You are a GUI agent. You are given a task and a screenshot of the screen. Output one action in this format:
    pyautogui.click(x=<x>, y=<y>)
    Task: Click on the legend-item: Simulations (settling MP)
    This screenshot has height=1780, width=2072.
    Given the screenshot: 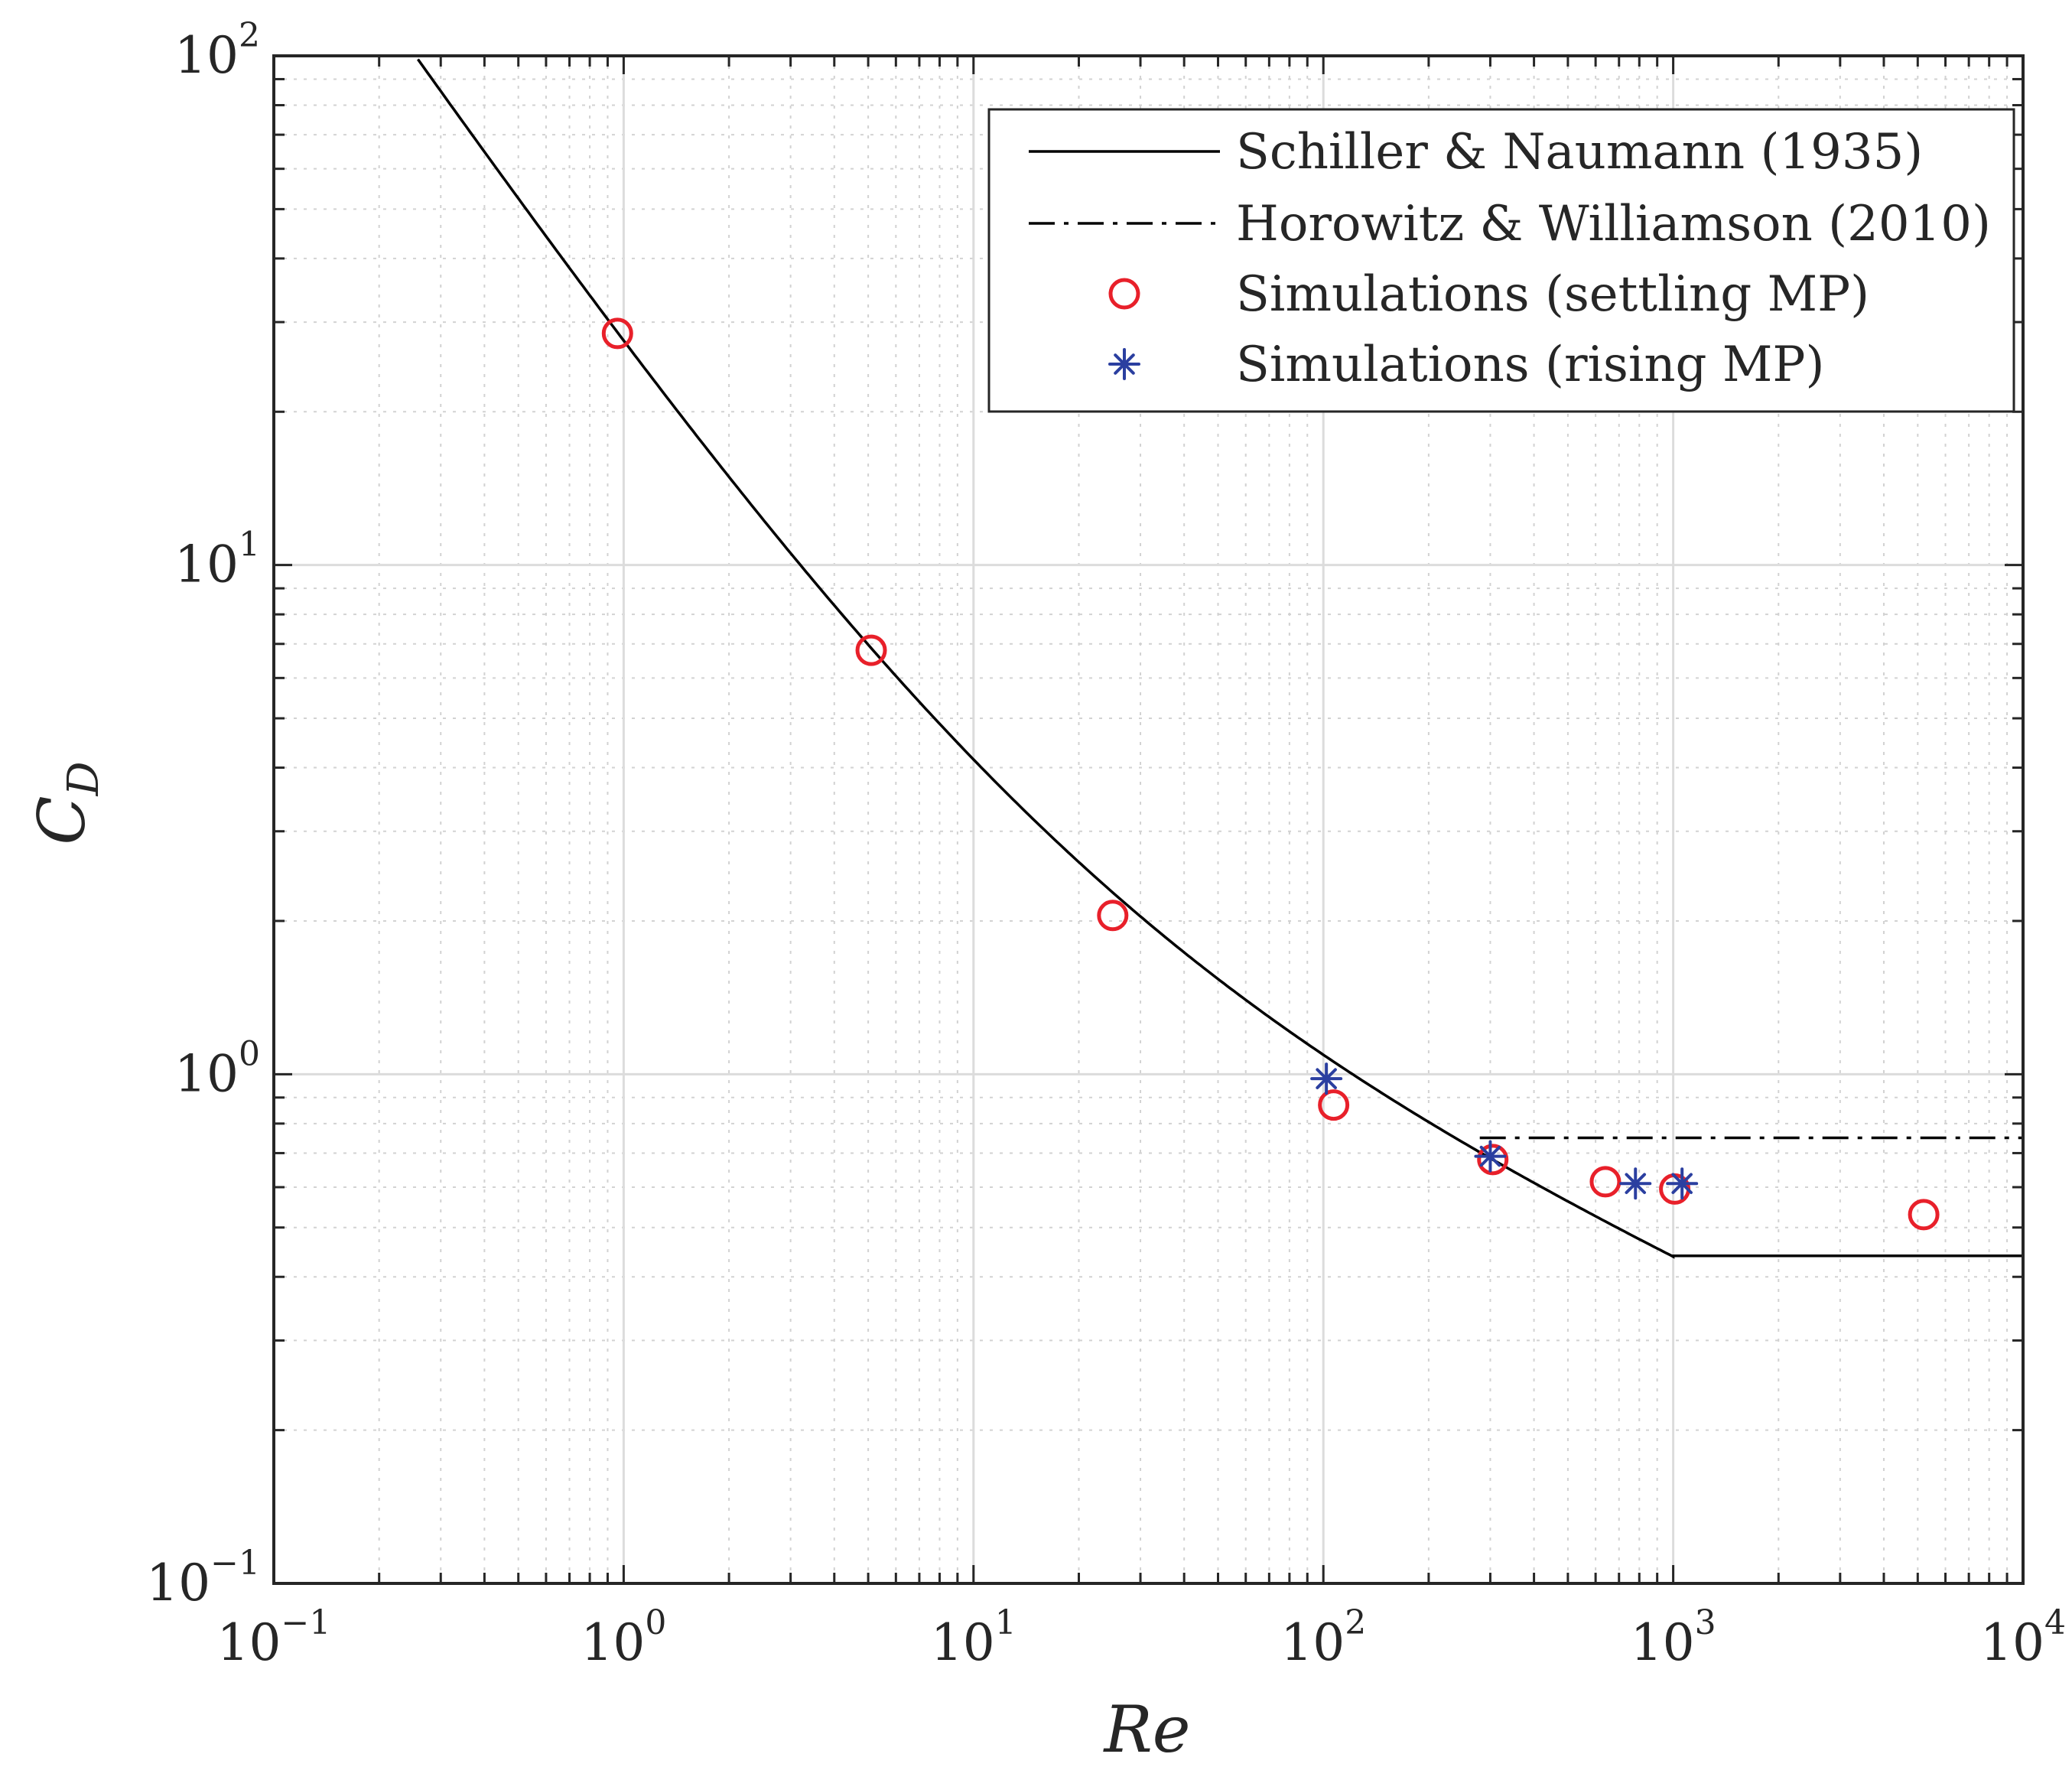 What is the action you would take?
    pyautogui.click(x=1488, y=294)
    